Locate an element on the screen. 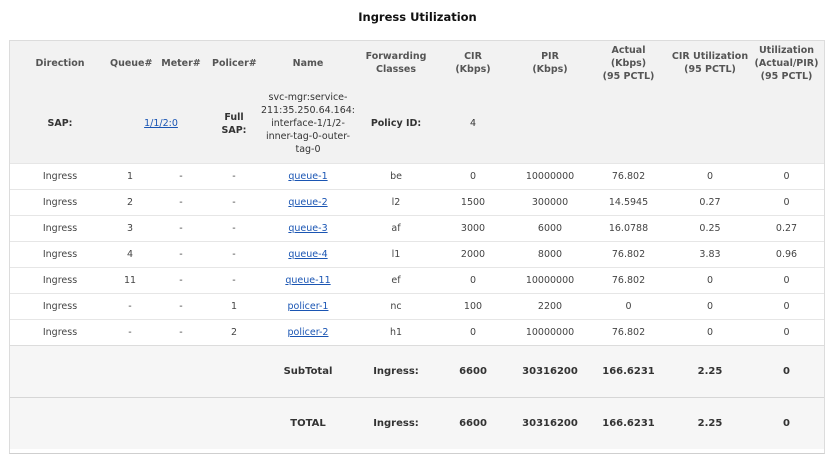  sap-link: 1/1/2:0 is located at coordinates (161, 124).